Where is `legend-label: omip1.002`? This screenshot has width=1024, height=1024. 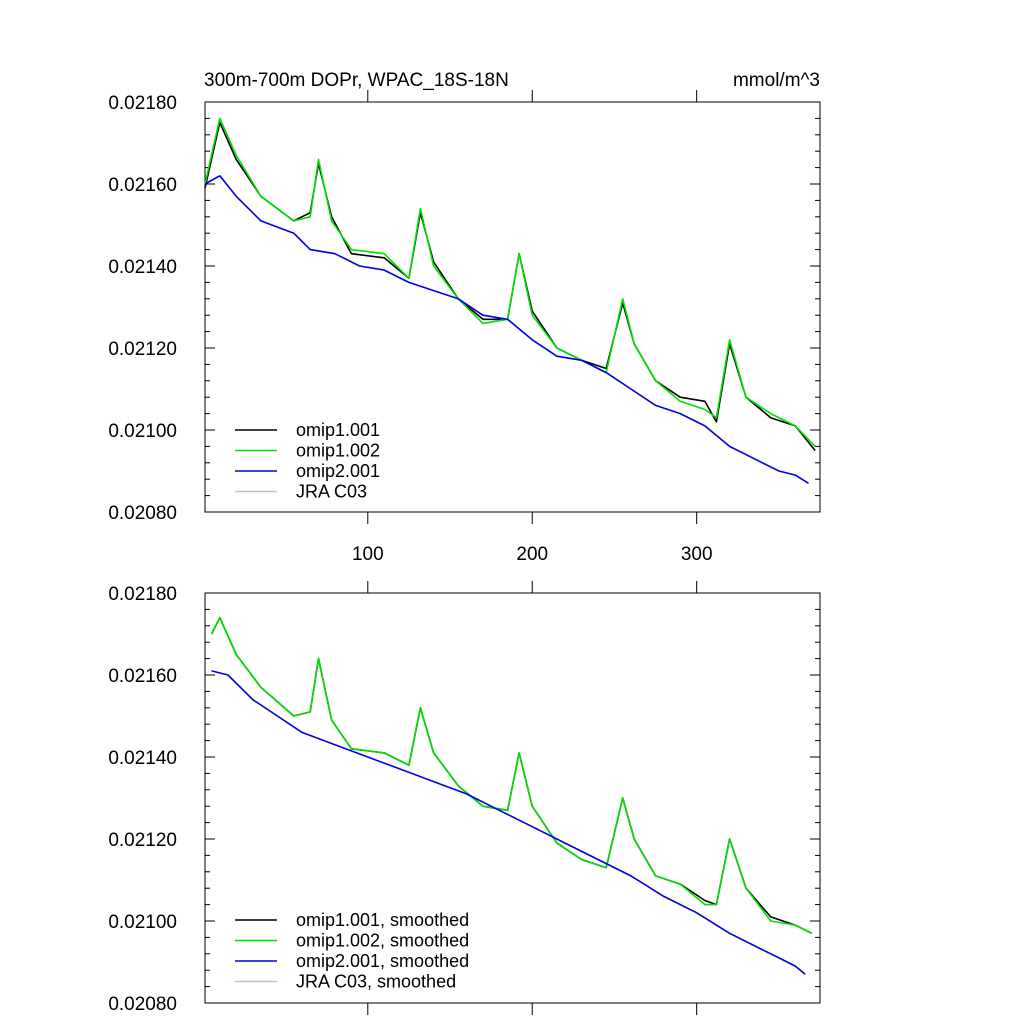
legend-label: omip1.002 is located at coordinates (338, 451).